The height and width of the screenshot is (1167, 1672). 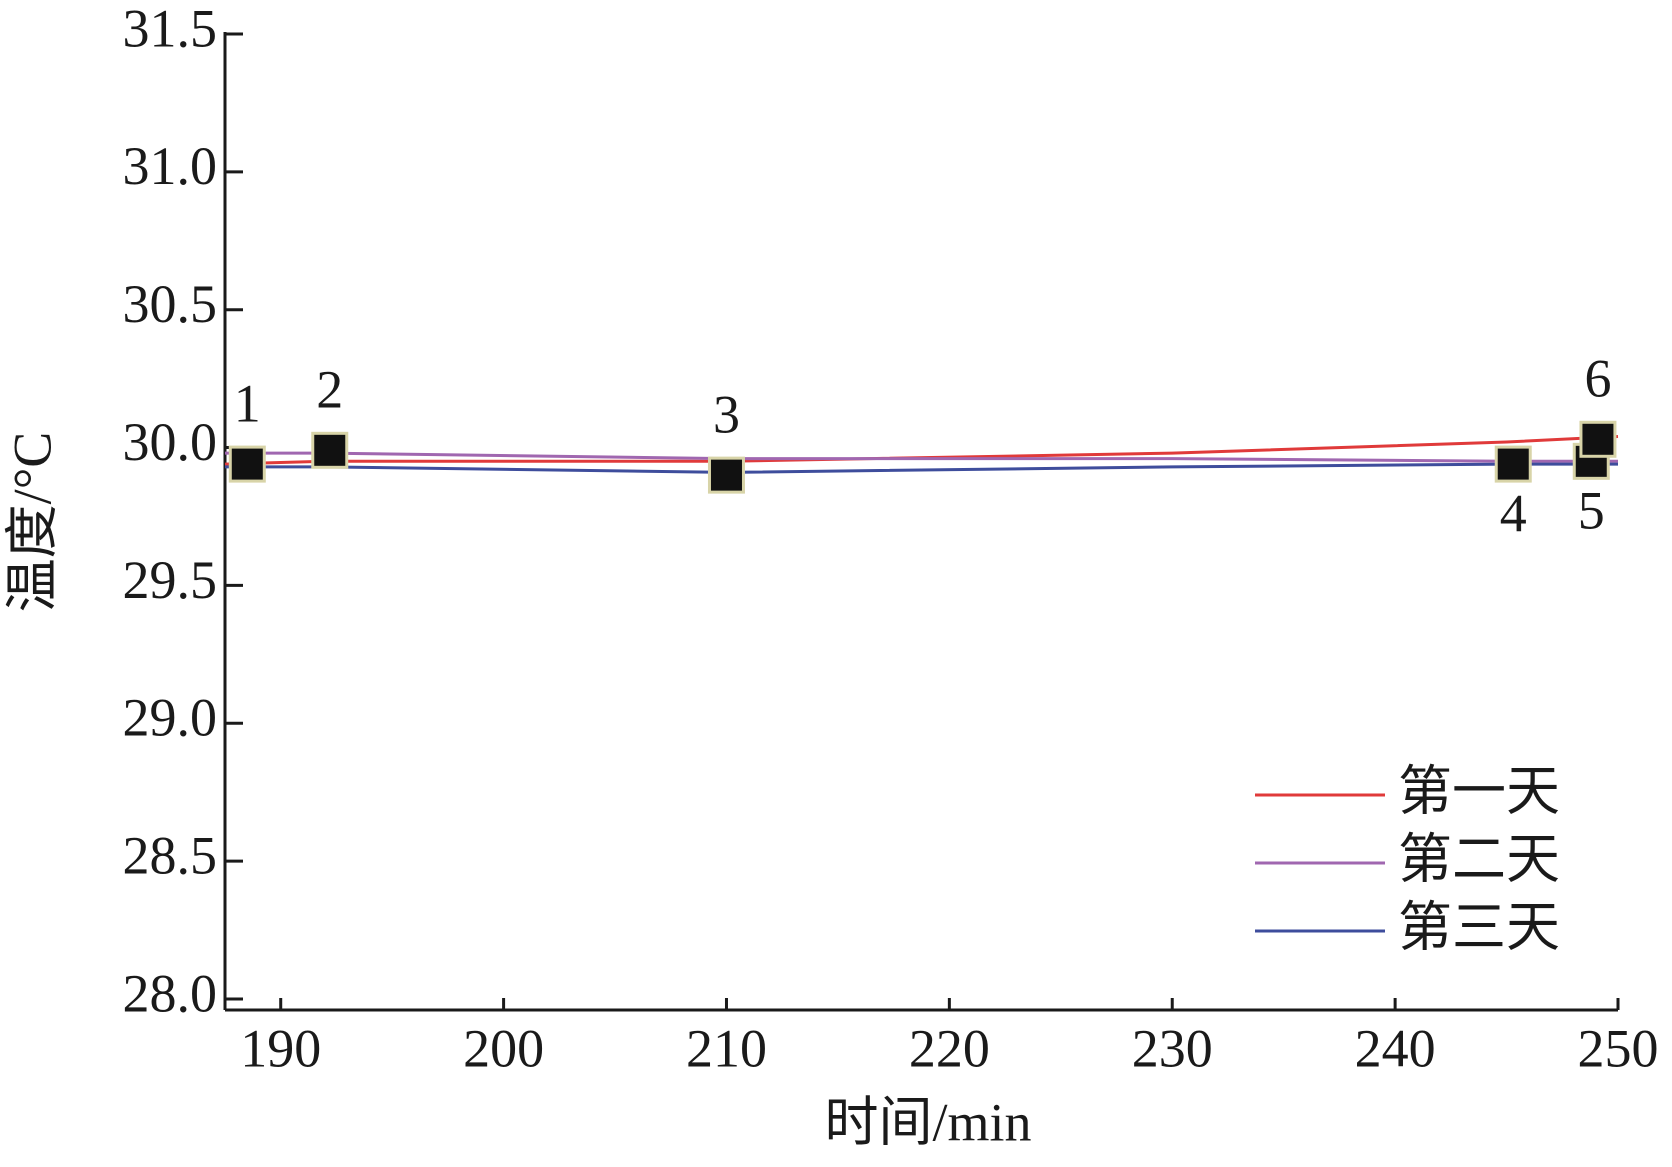 I want to click on y-tick-label: 29.5, so click(x=170, y=580).